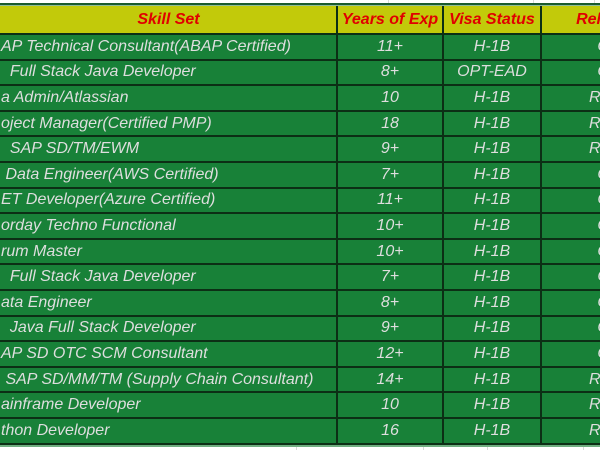 Image resolution: width=600 pixels, height=450 pixels. I want to click on skill-cell: a Admin/Atlassian, so click(169, 98).